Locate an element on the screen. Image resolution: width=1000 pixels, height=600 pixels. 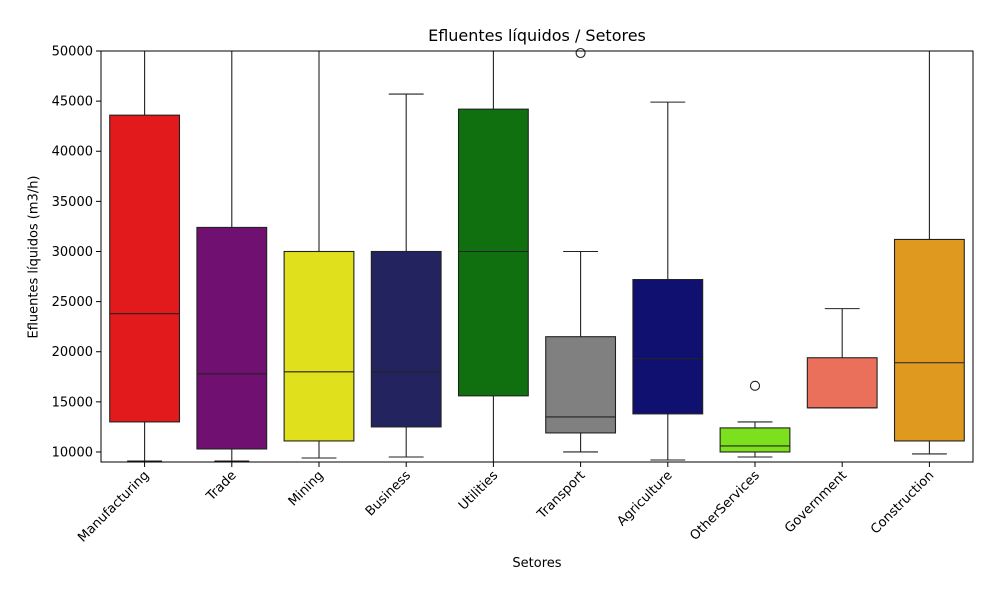
box-otherservices is located at coordinates (755, 419).